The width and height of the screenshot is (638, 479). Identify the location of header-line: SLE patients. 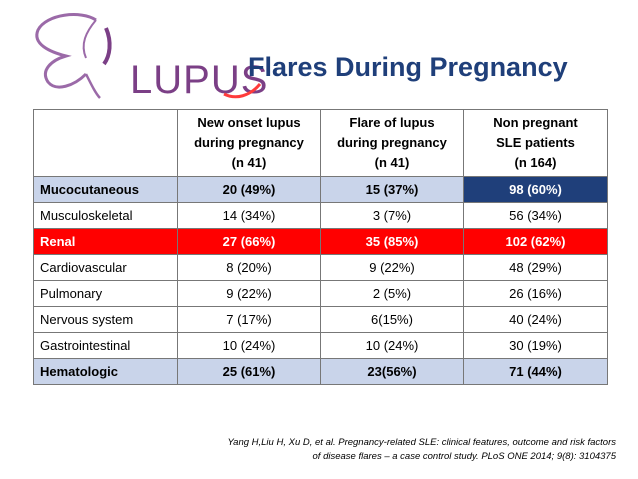
(535, 142).